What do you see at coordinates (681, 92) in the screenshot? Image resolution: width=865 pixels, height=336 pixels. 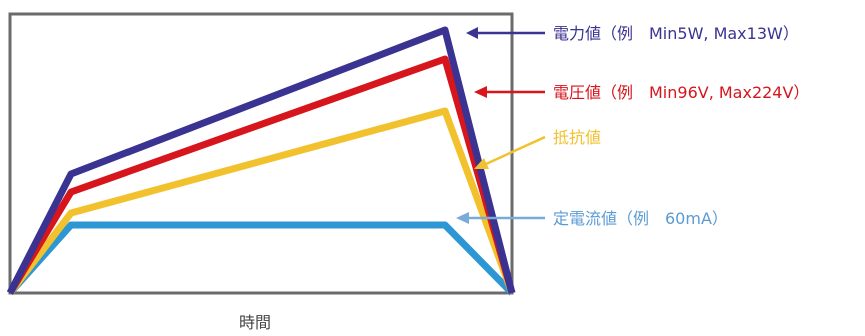 I see `voltage-label: 電圧値（例 Min96V, Max224V）` at bounding box center [681, 92].